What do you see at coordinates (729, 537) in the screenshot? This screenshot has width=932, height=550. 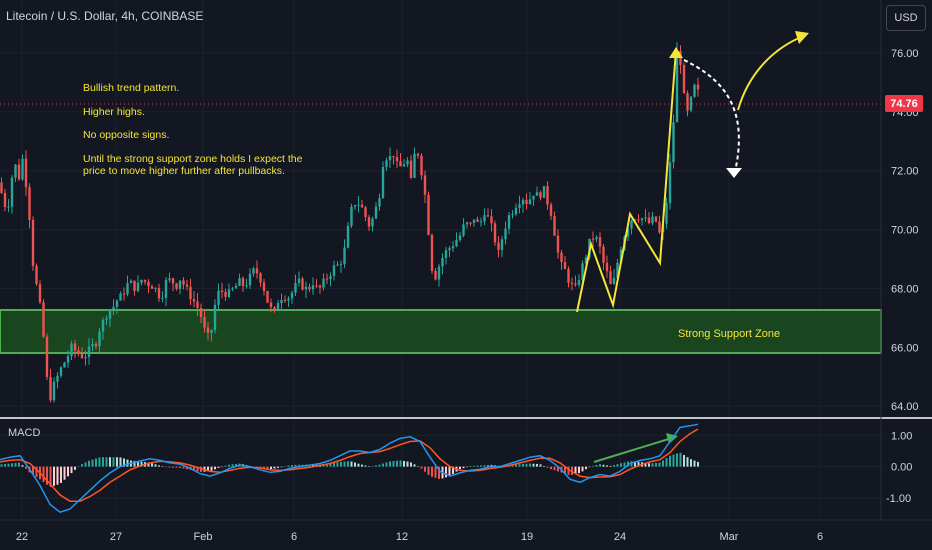 I see `time-tick-label: Mar` at bounding box center [729, 537].